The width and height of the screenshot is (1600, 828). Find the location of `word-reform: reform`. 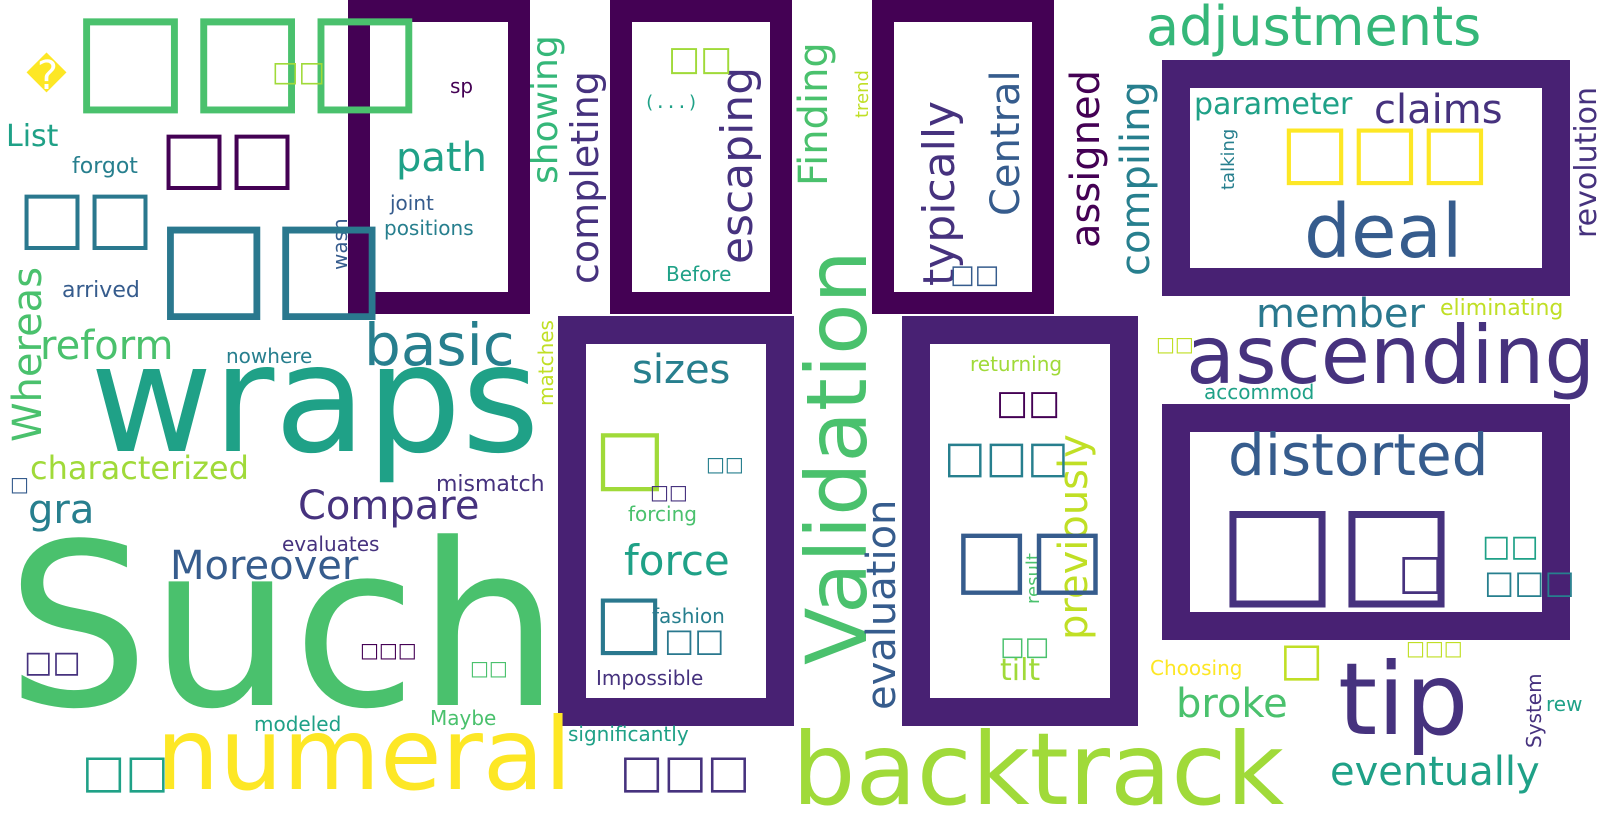

word-reform: reform is located at coordinates (107, 346).